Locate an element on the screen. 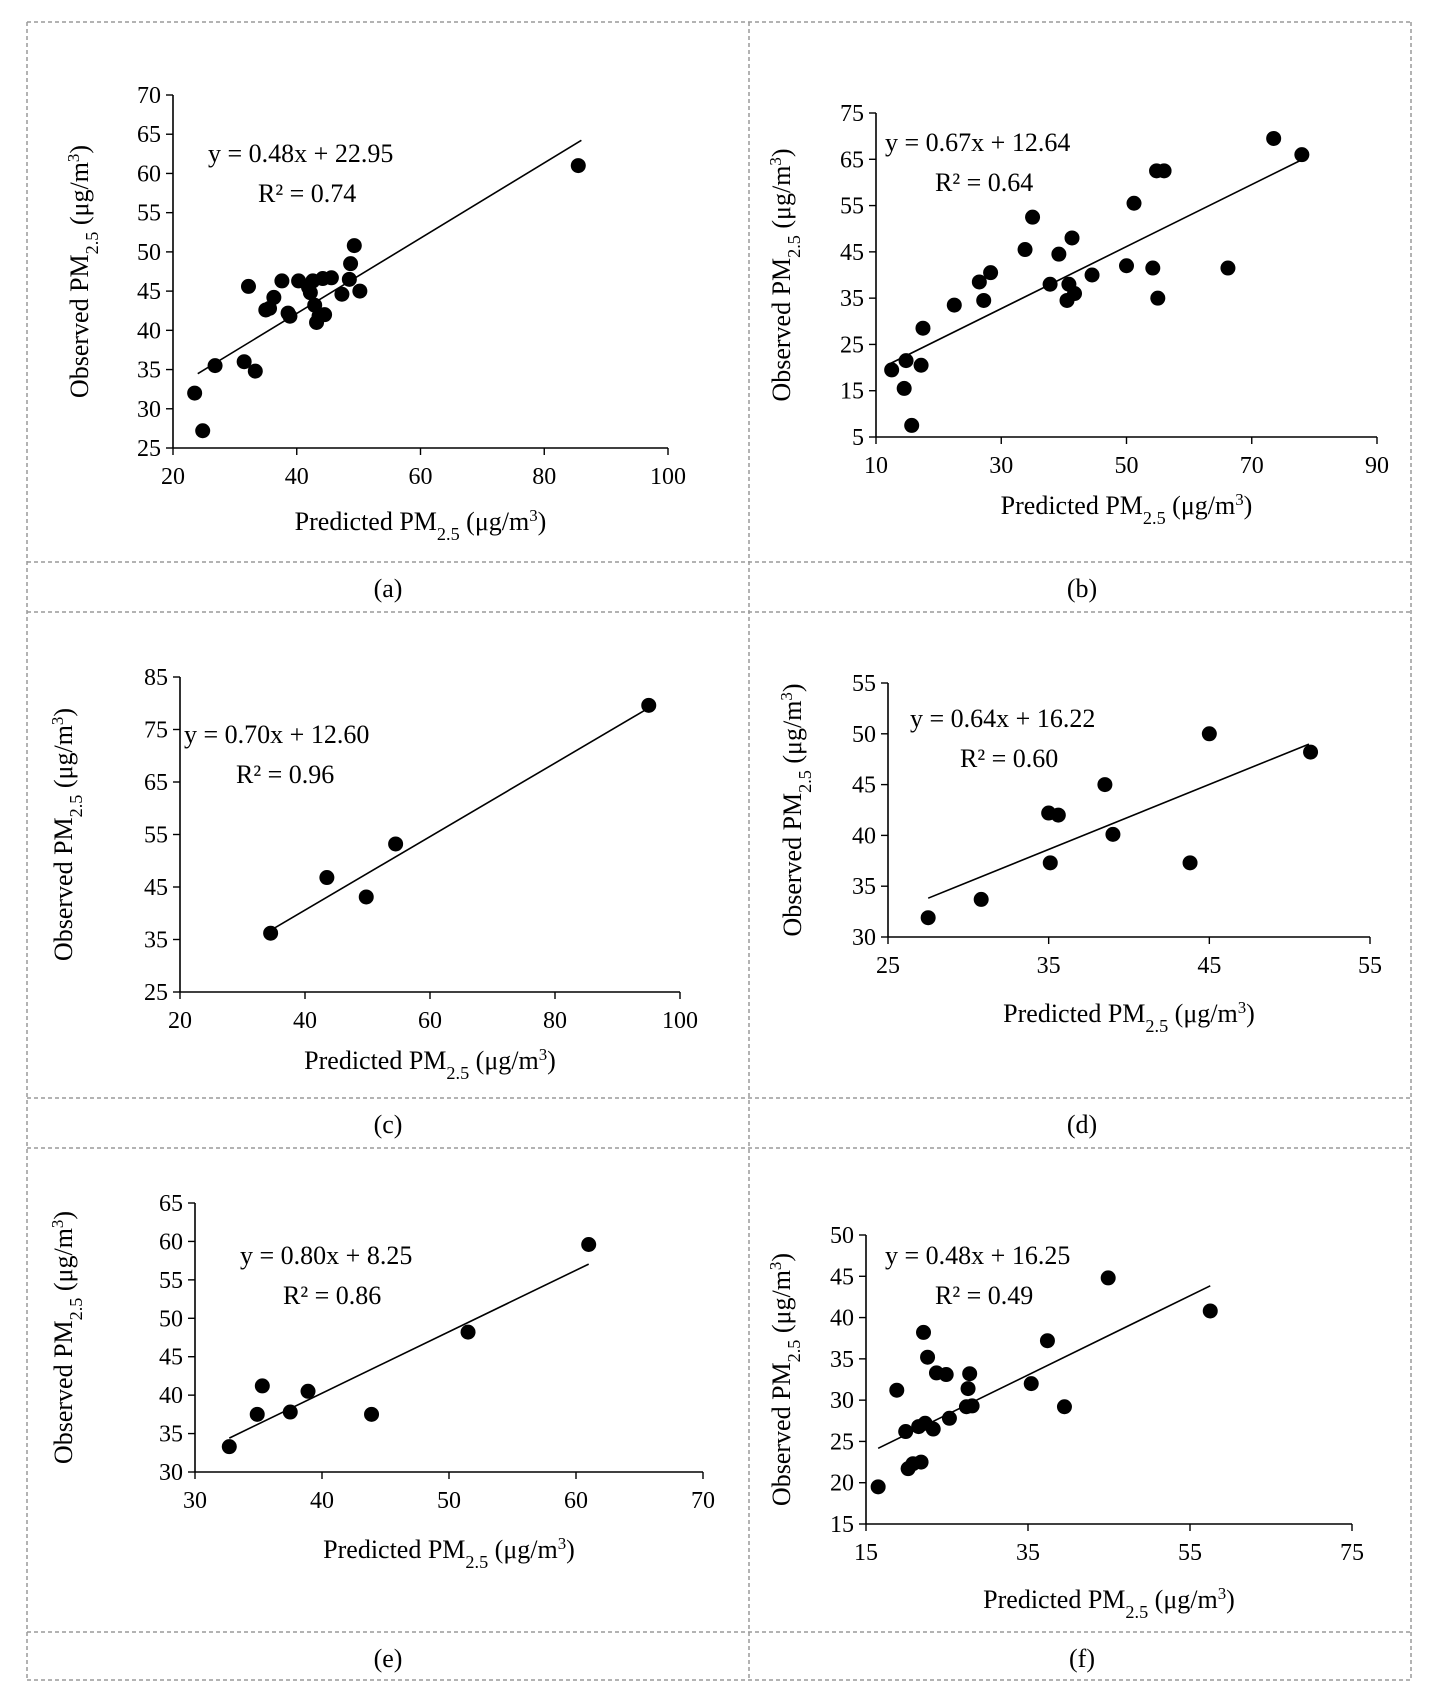  r-squared-b: R² = 0.64 is located at coordinates (984, 182).